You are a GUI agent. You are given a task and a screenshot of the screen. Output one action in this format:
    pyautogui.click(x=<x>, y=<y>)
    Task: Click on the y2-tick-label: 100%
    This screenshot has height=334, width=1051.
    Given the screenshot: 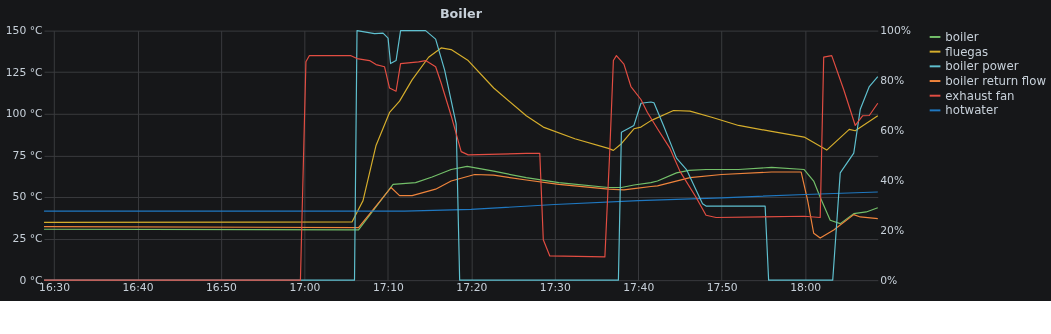 What is the action you would take?
    pyautogui.click(x=895, y=31)
    